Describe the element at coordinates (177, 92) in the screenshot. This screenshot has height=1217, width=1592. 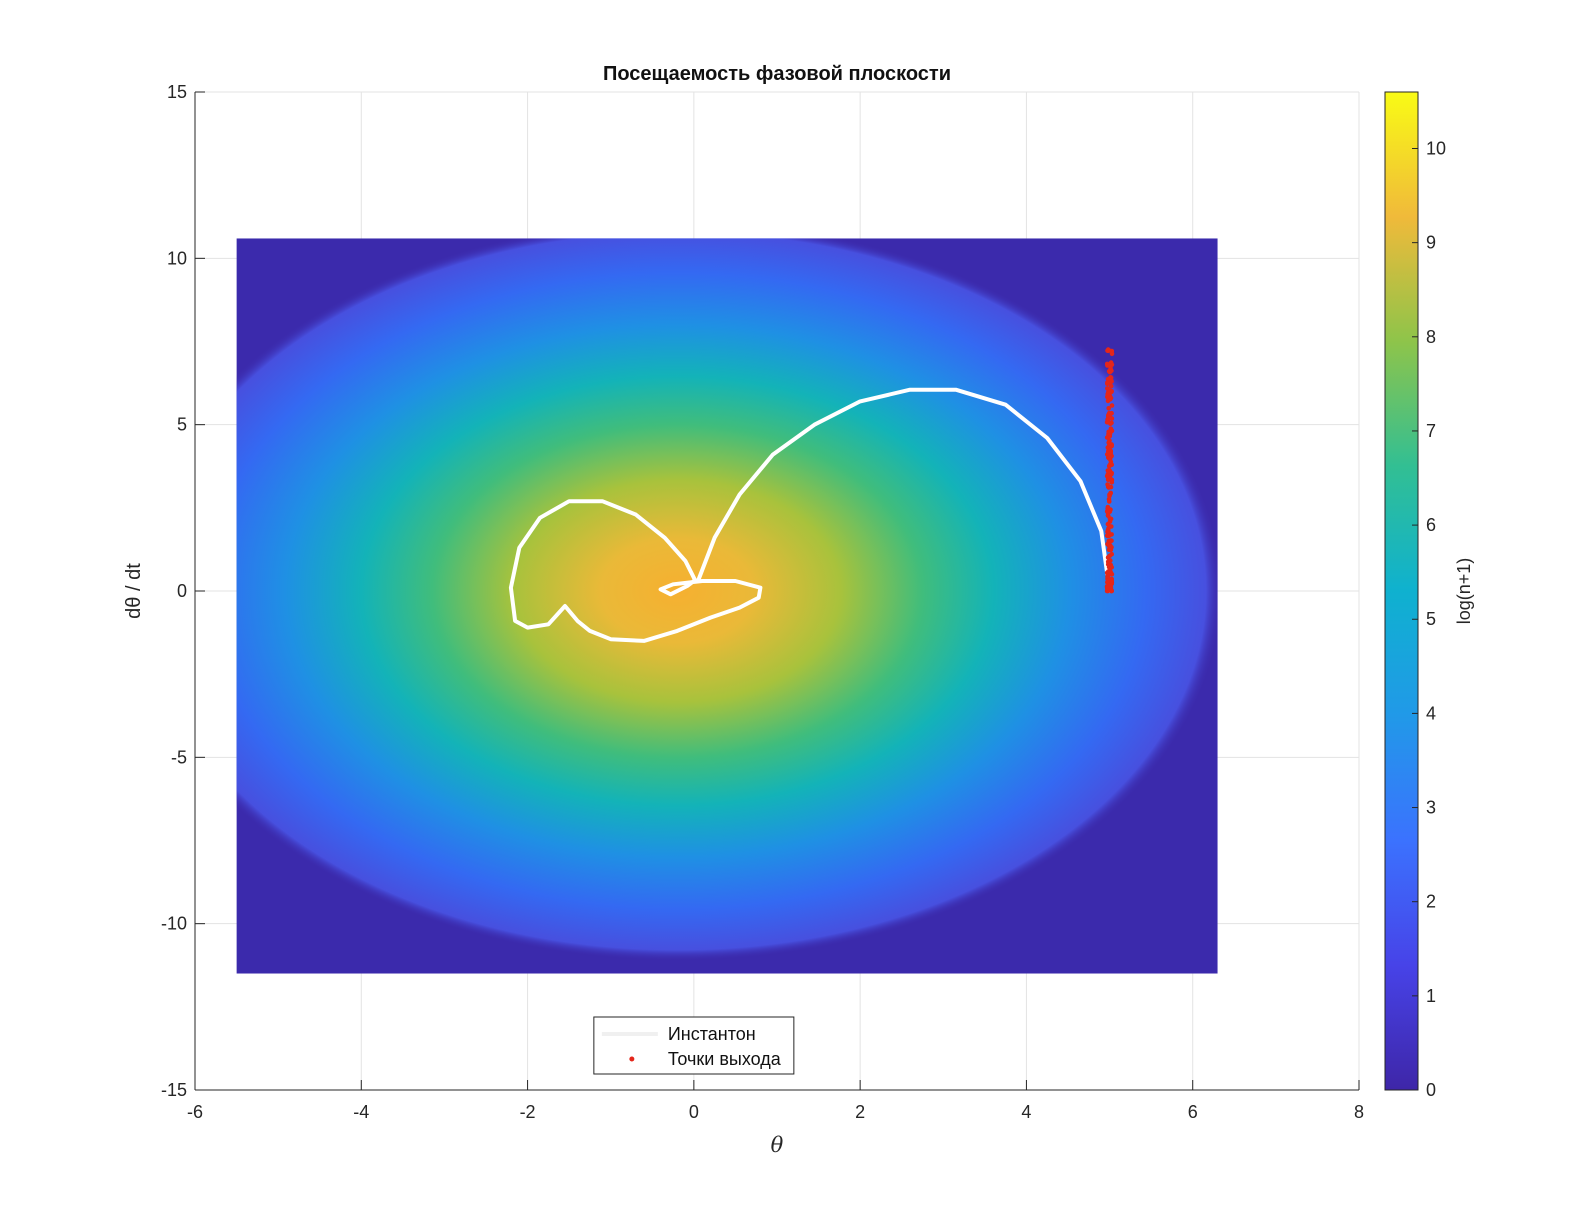
I see `y-tick-label: 15` at that location.